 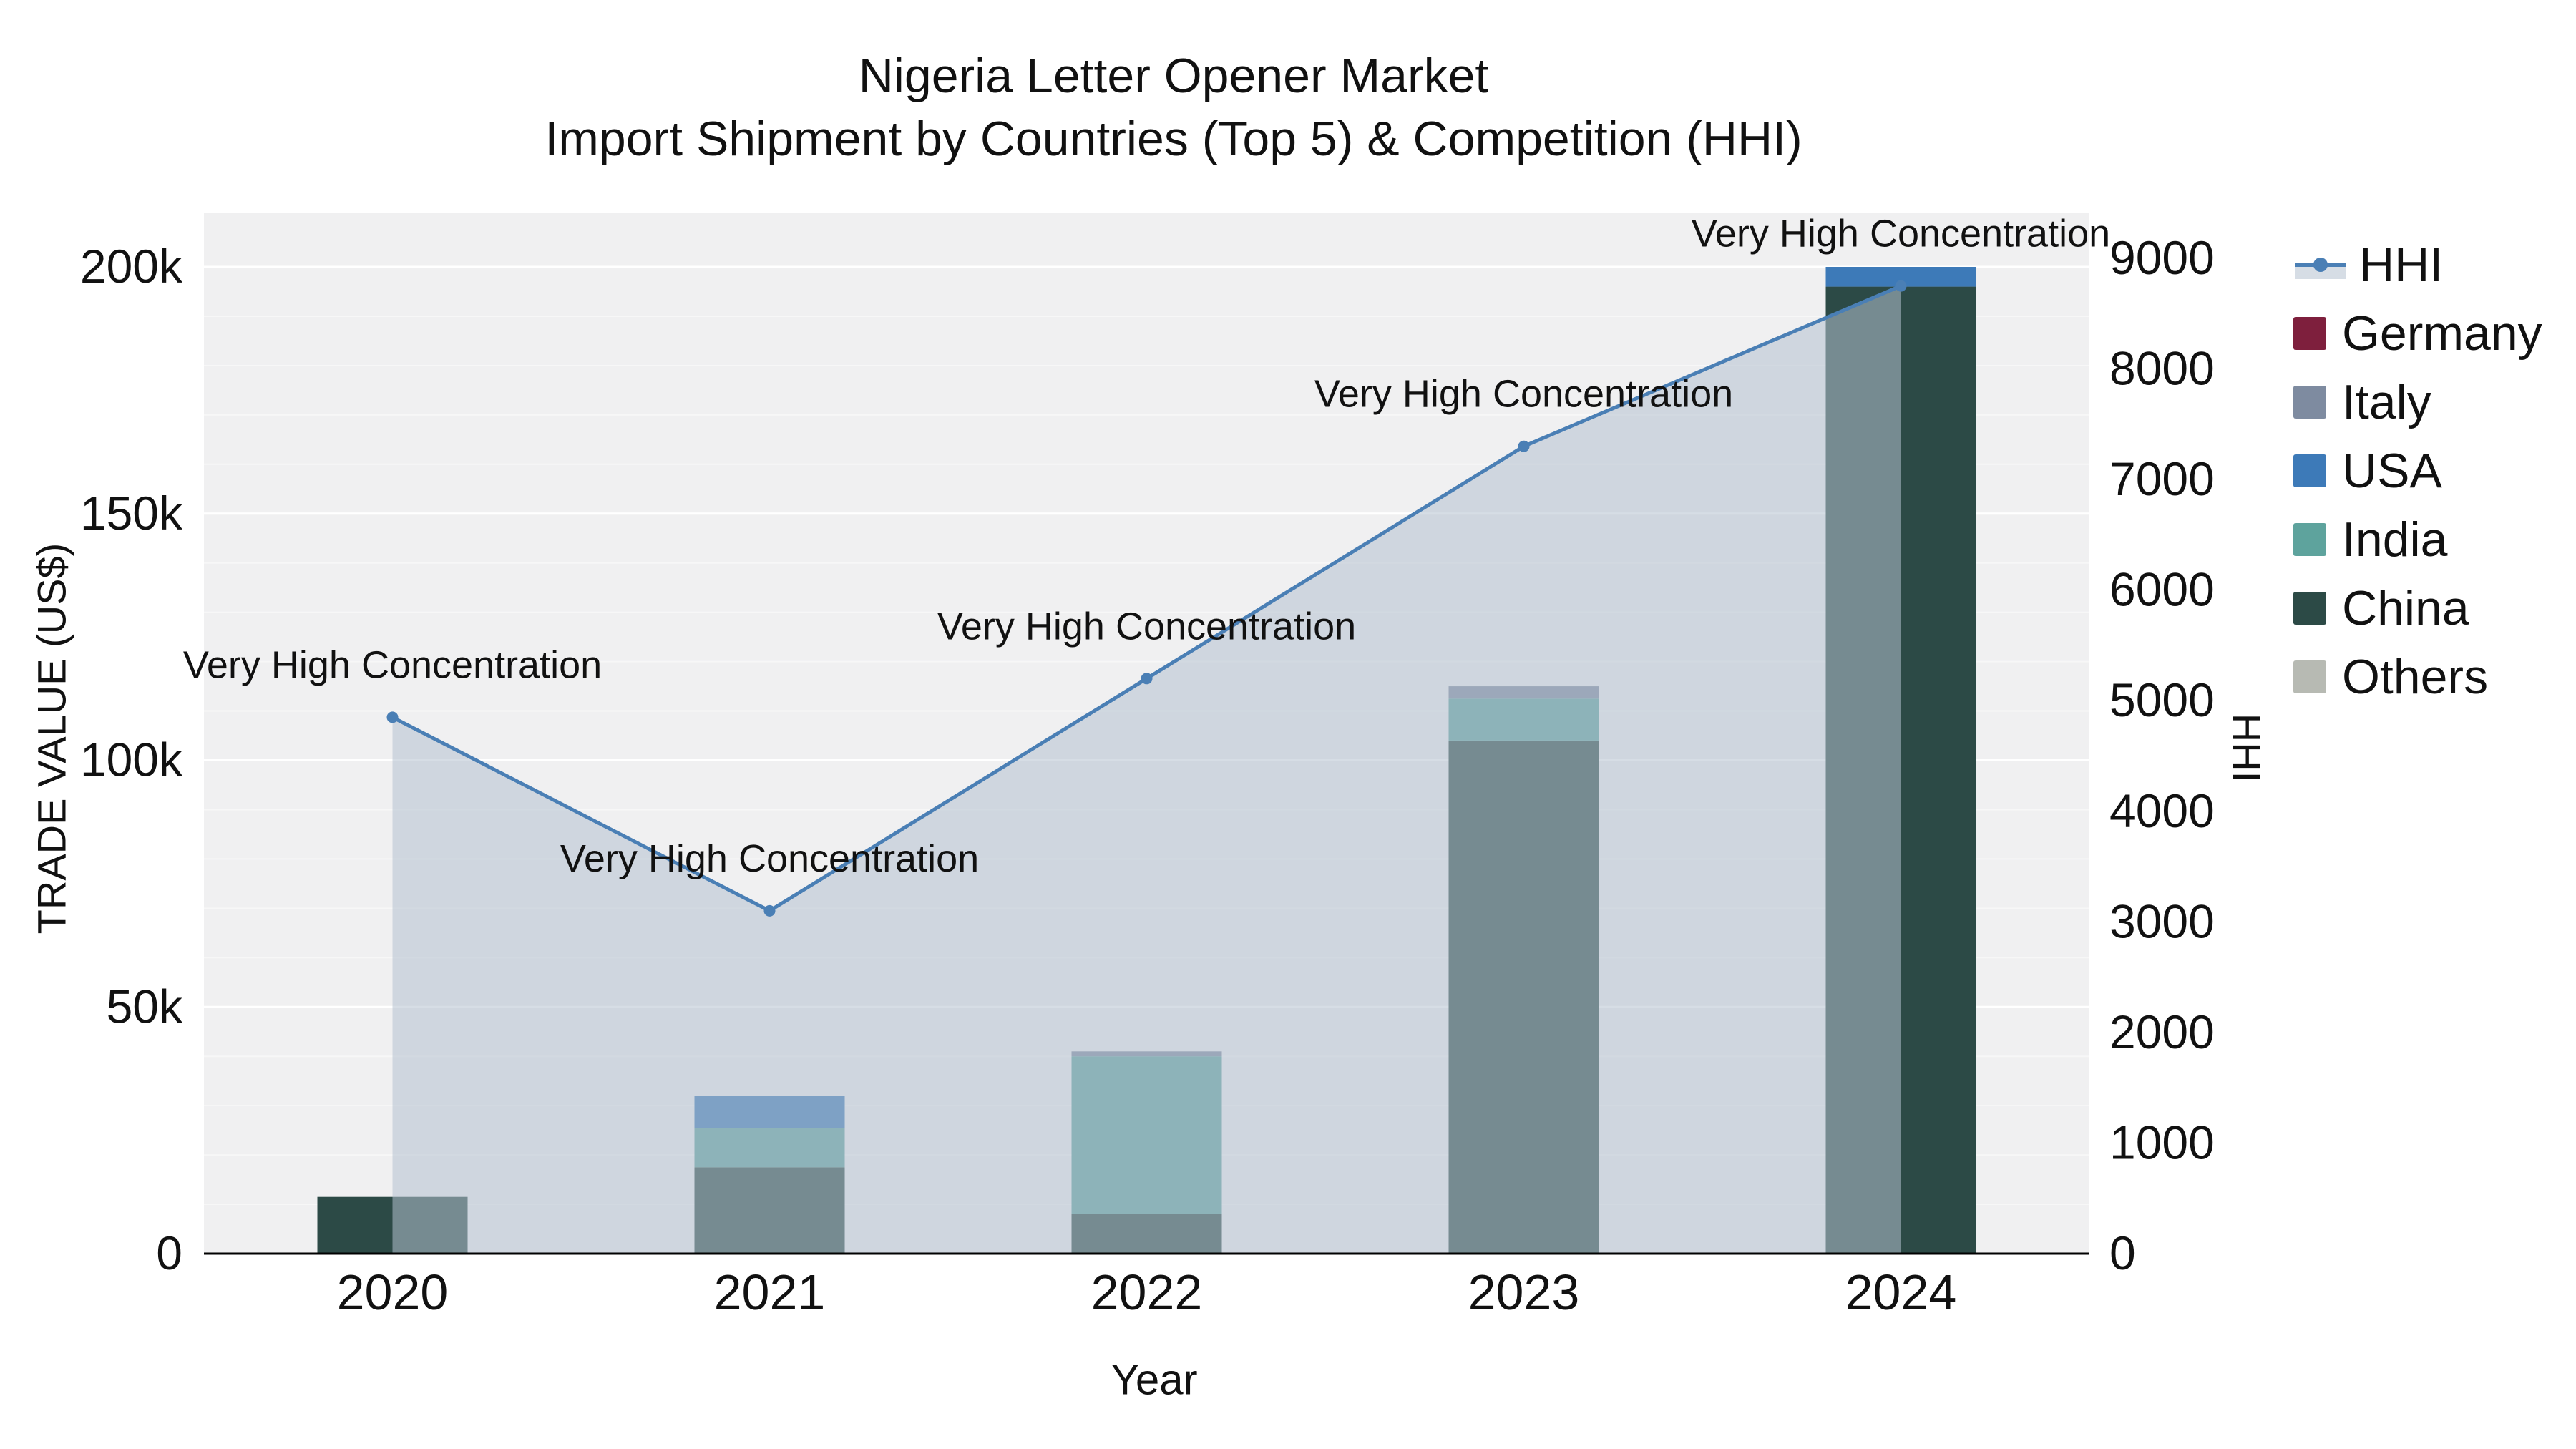 I want to click on svg-text: 50k, so click(x=145, y=1006).